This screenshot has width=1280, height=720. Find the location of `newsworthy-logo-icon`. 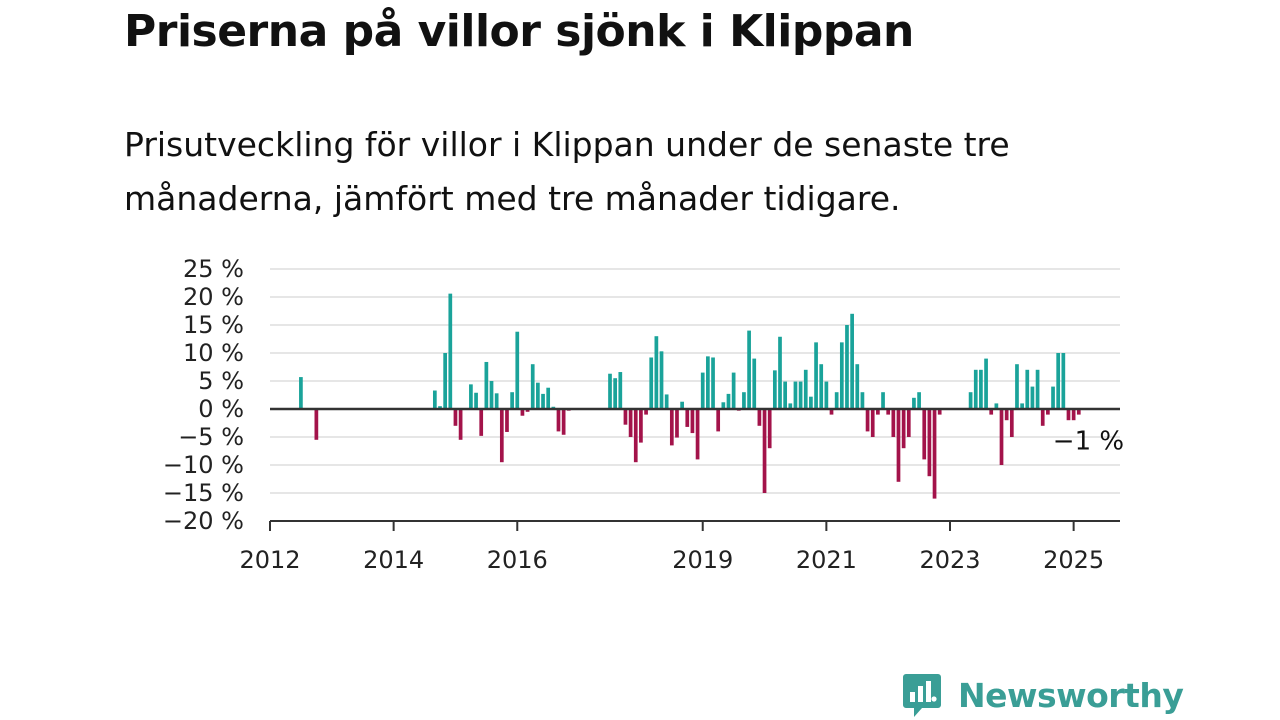

newsworthy-logo-icon is located at coordinates (922, 695).